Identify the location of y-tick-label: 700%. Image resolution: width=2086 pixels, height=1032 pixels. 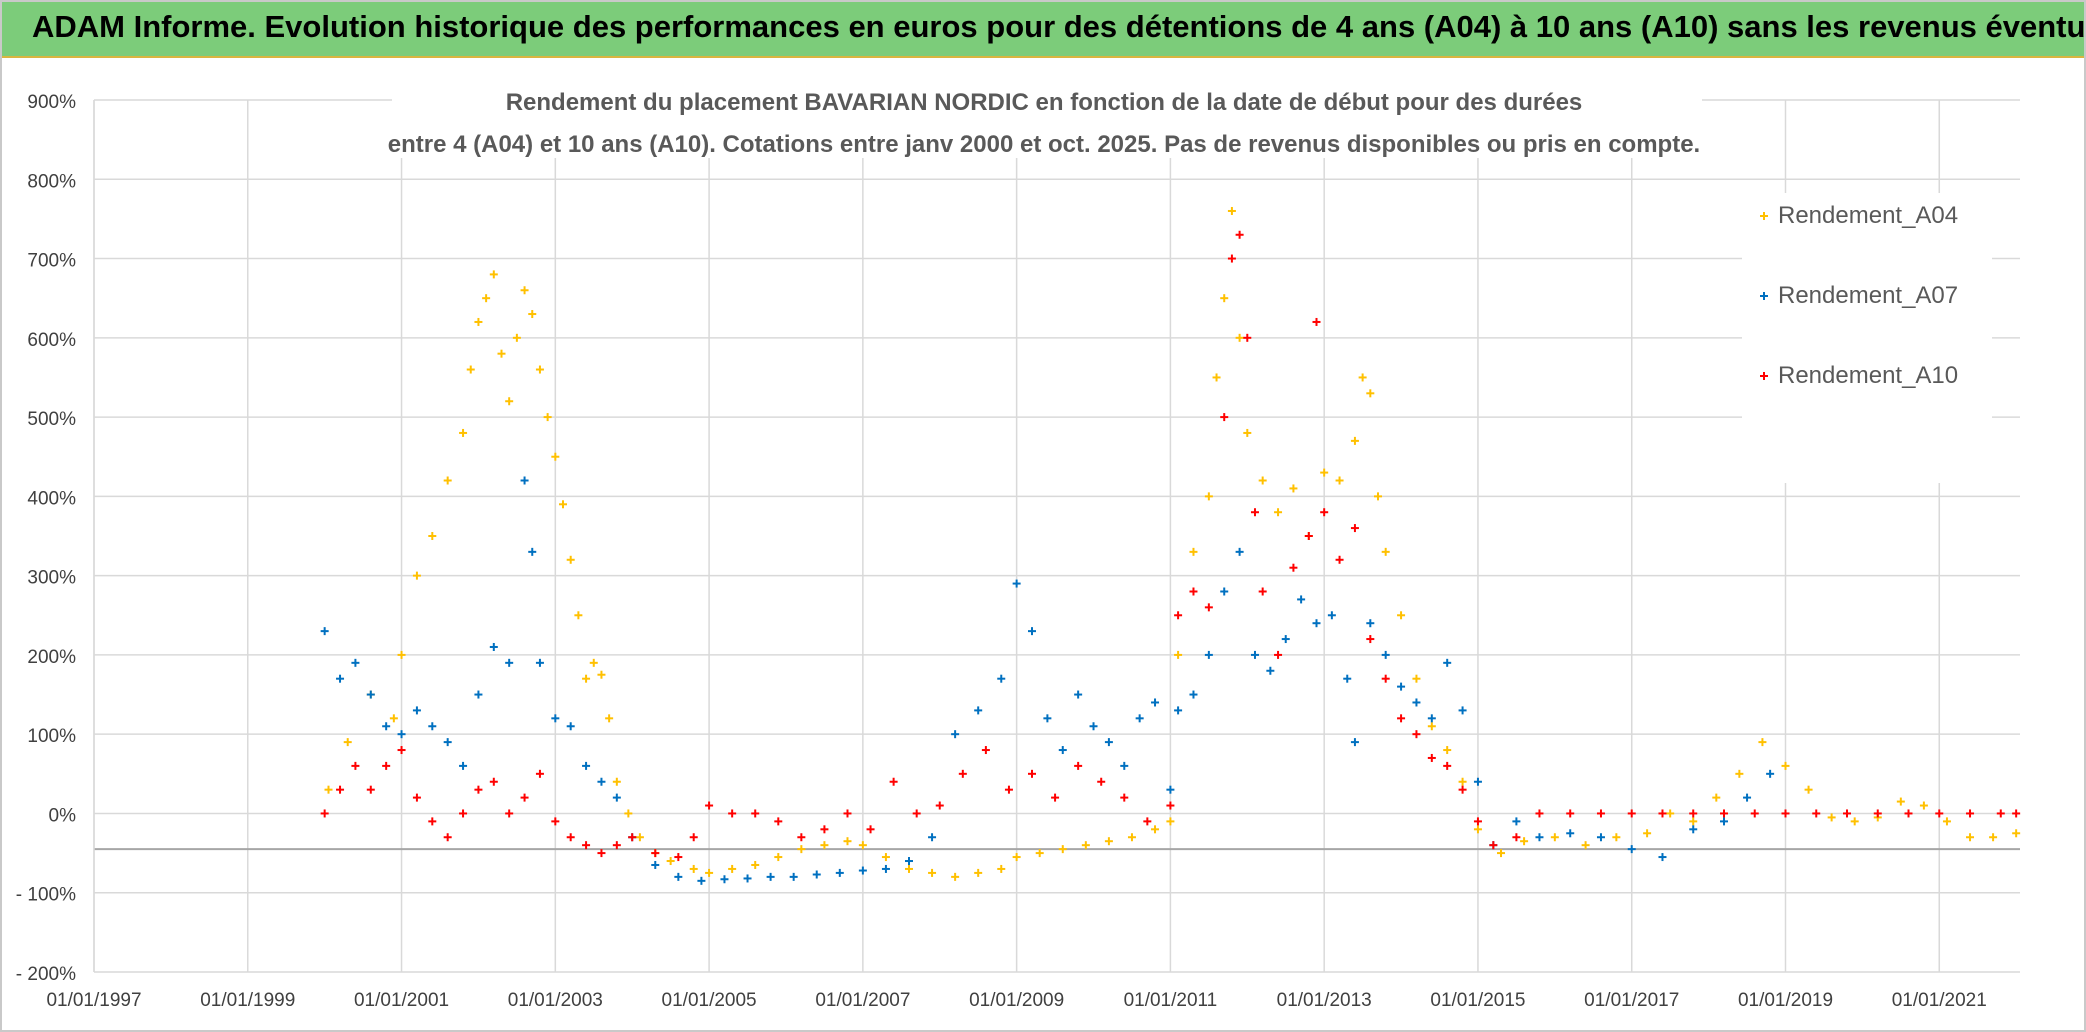
(51, 261).